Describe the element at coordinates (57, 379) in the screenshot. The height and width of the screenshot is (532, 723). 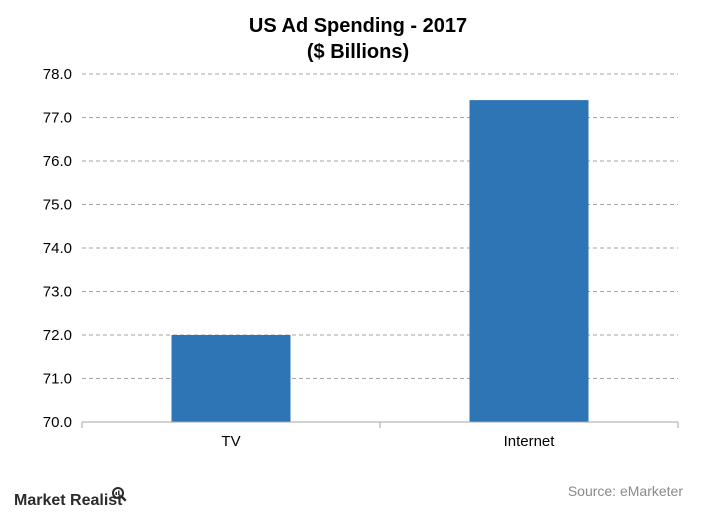
I see `y-tick-label: 71.0` at that location.